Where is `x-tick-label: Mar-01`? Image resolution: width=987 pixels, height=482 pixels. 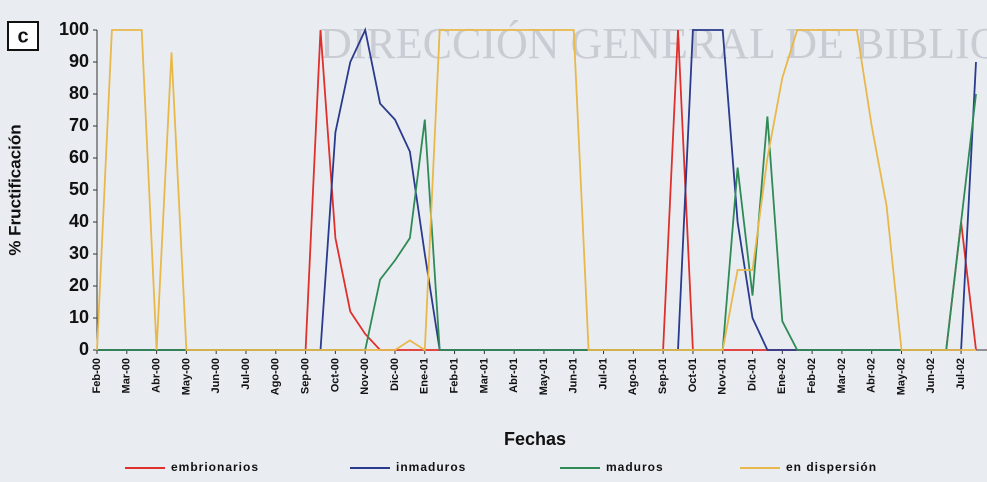 x-tick-label: Mar-01 is located at coordinates (484, 375).